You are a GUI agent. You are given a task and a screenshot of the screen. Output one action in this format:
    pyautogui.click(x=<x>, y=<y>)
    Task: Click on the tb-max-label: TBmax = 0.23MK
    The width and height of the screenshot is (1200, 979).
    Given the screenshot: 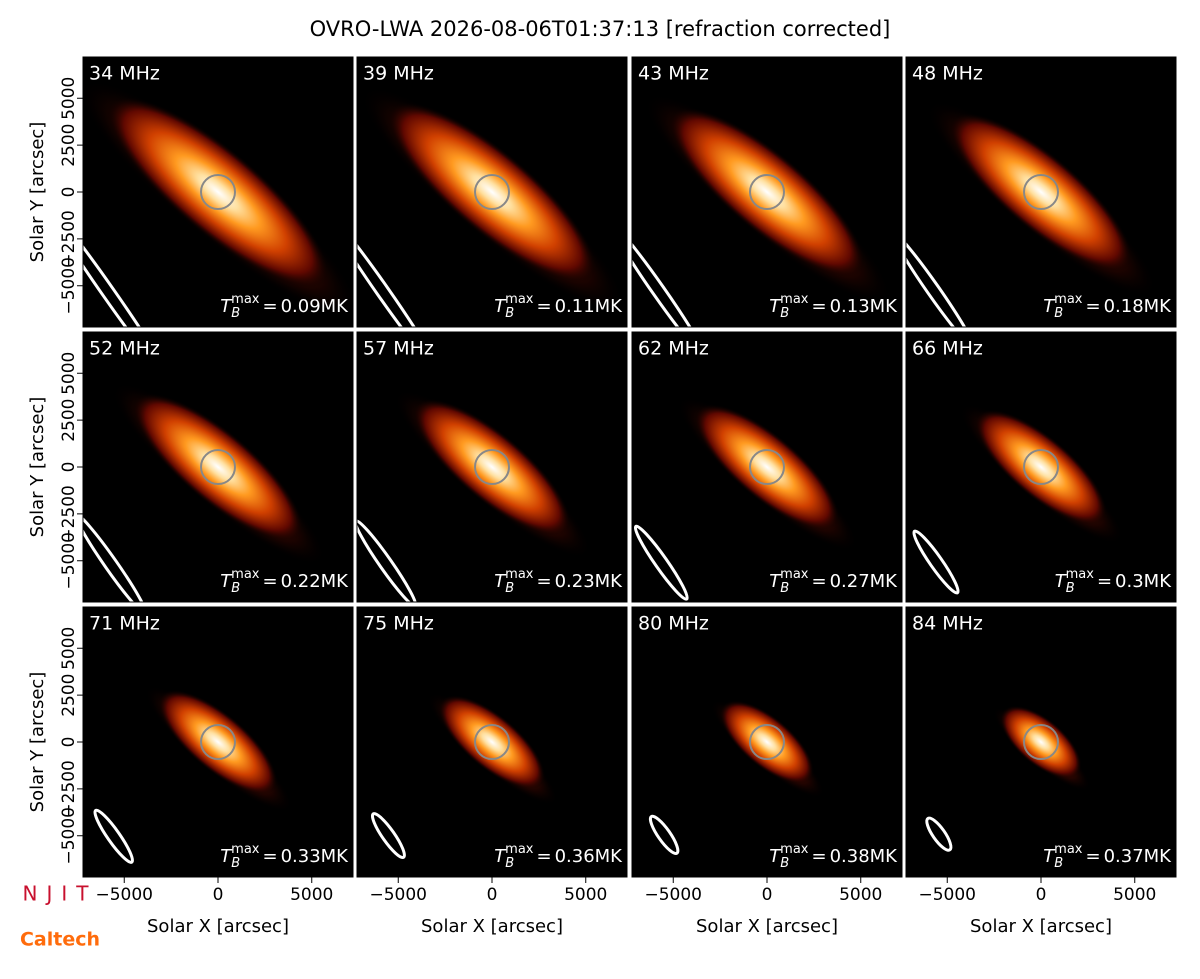 What is the action you would take?
    pyautogui.click(x=558, y=581)
    